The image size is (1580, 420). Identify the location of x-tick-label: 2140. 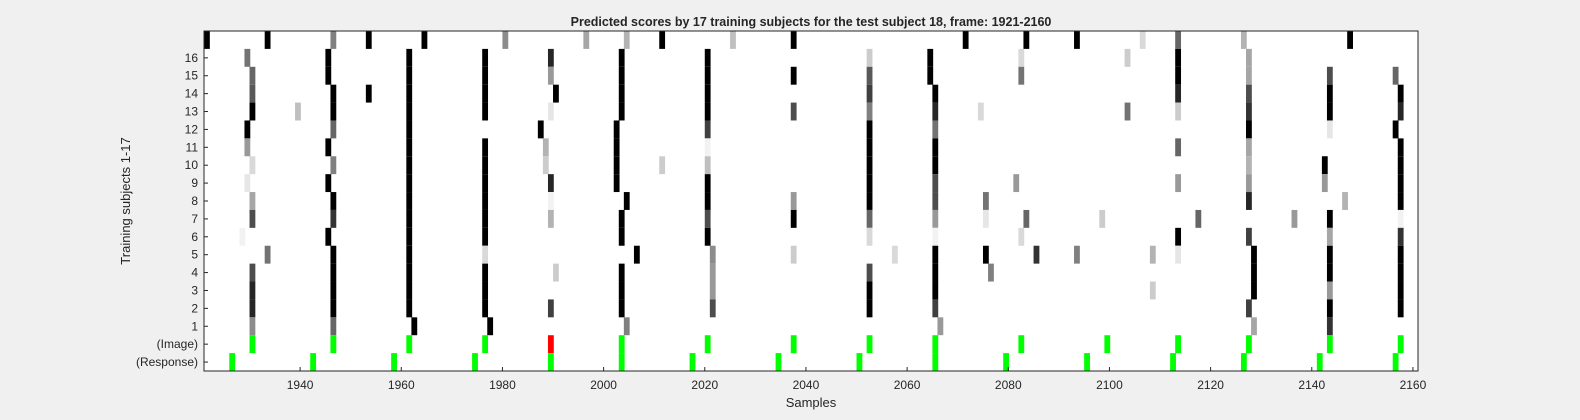
(1311, 385).